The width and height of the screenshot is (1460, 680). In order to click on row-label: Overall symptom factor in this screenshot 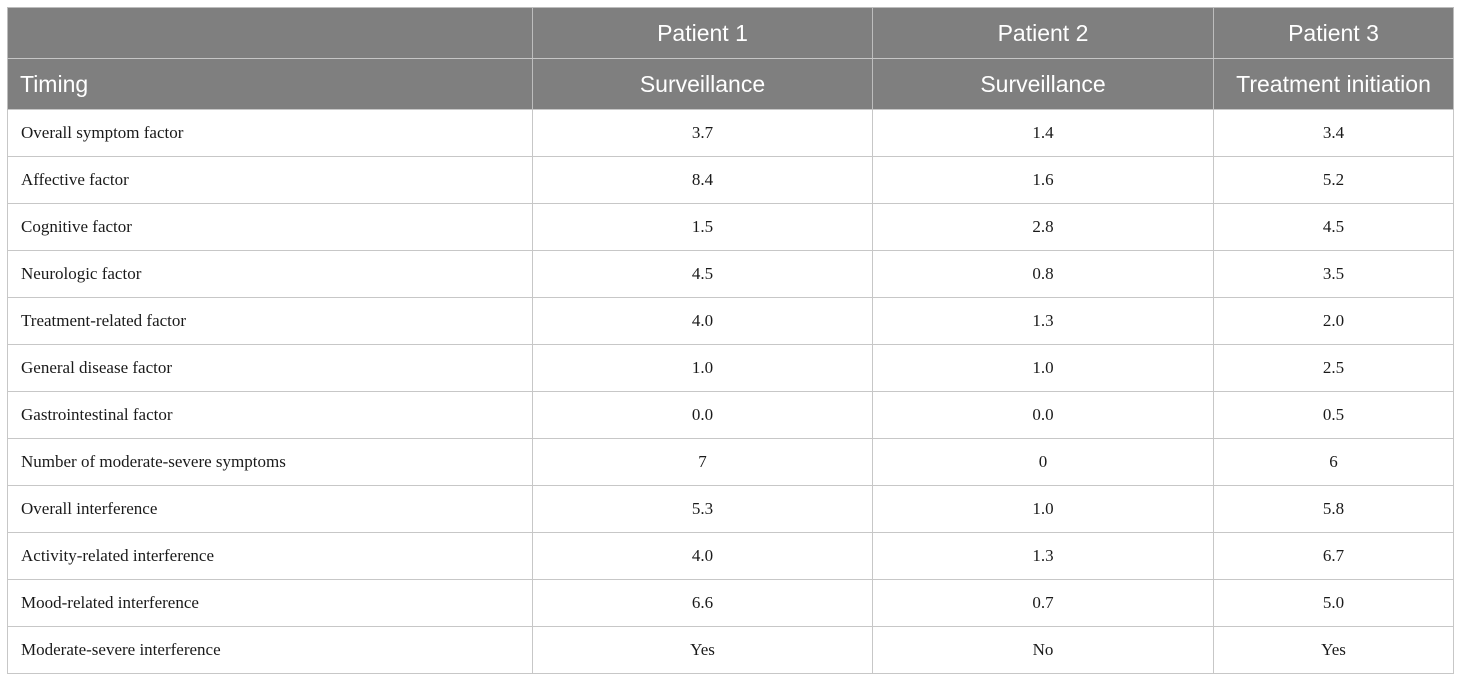, I will do `click(270, 133)`.